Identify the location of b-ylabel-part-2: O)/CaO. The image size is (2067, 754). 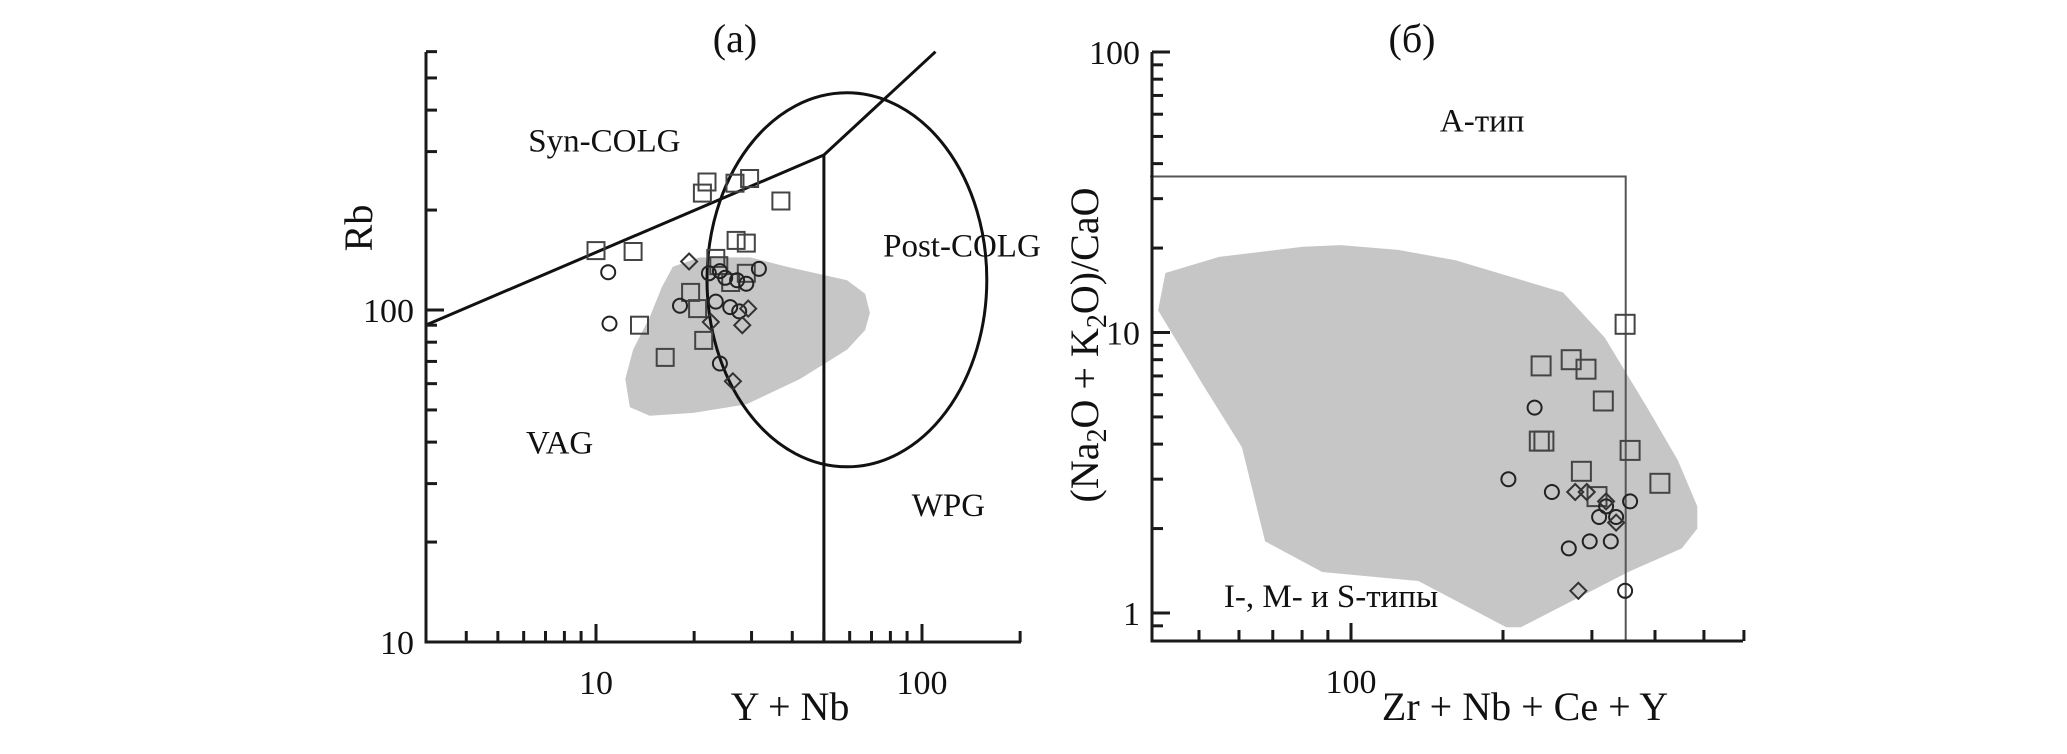
(1084, 251).